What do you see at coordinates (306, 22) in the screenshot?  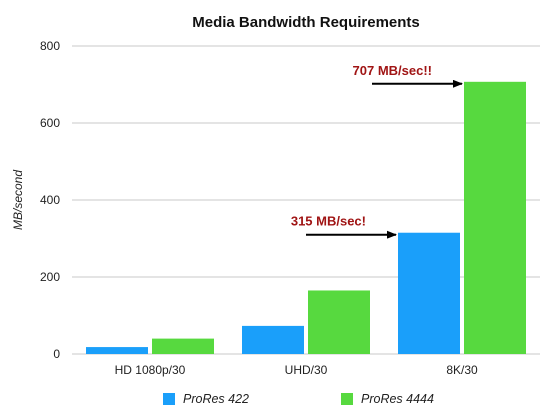 I see `chart-title: Media Bandwidth Requirements` at bounding box center [306, 22].